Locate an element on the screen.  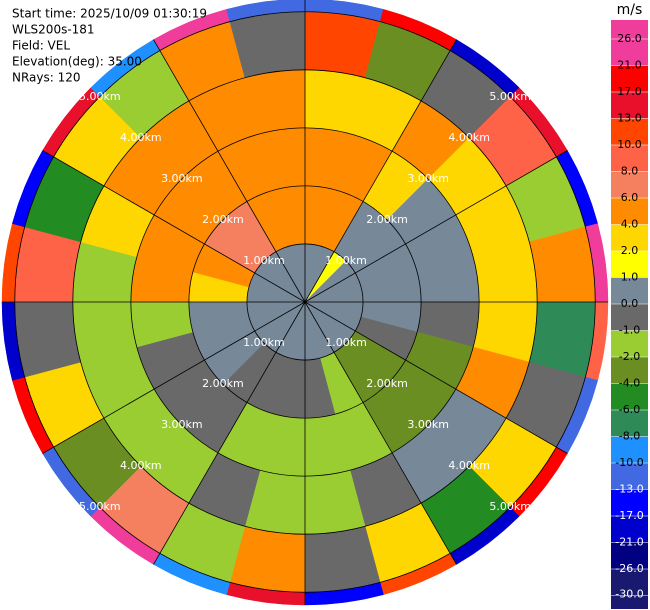
colorbar-label: 17.0 is located at coordinates (629, 91).